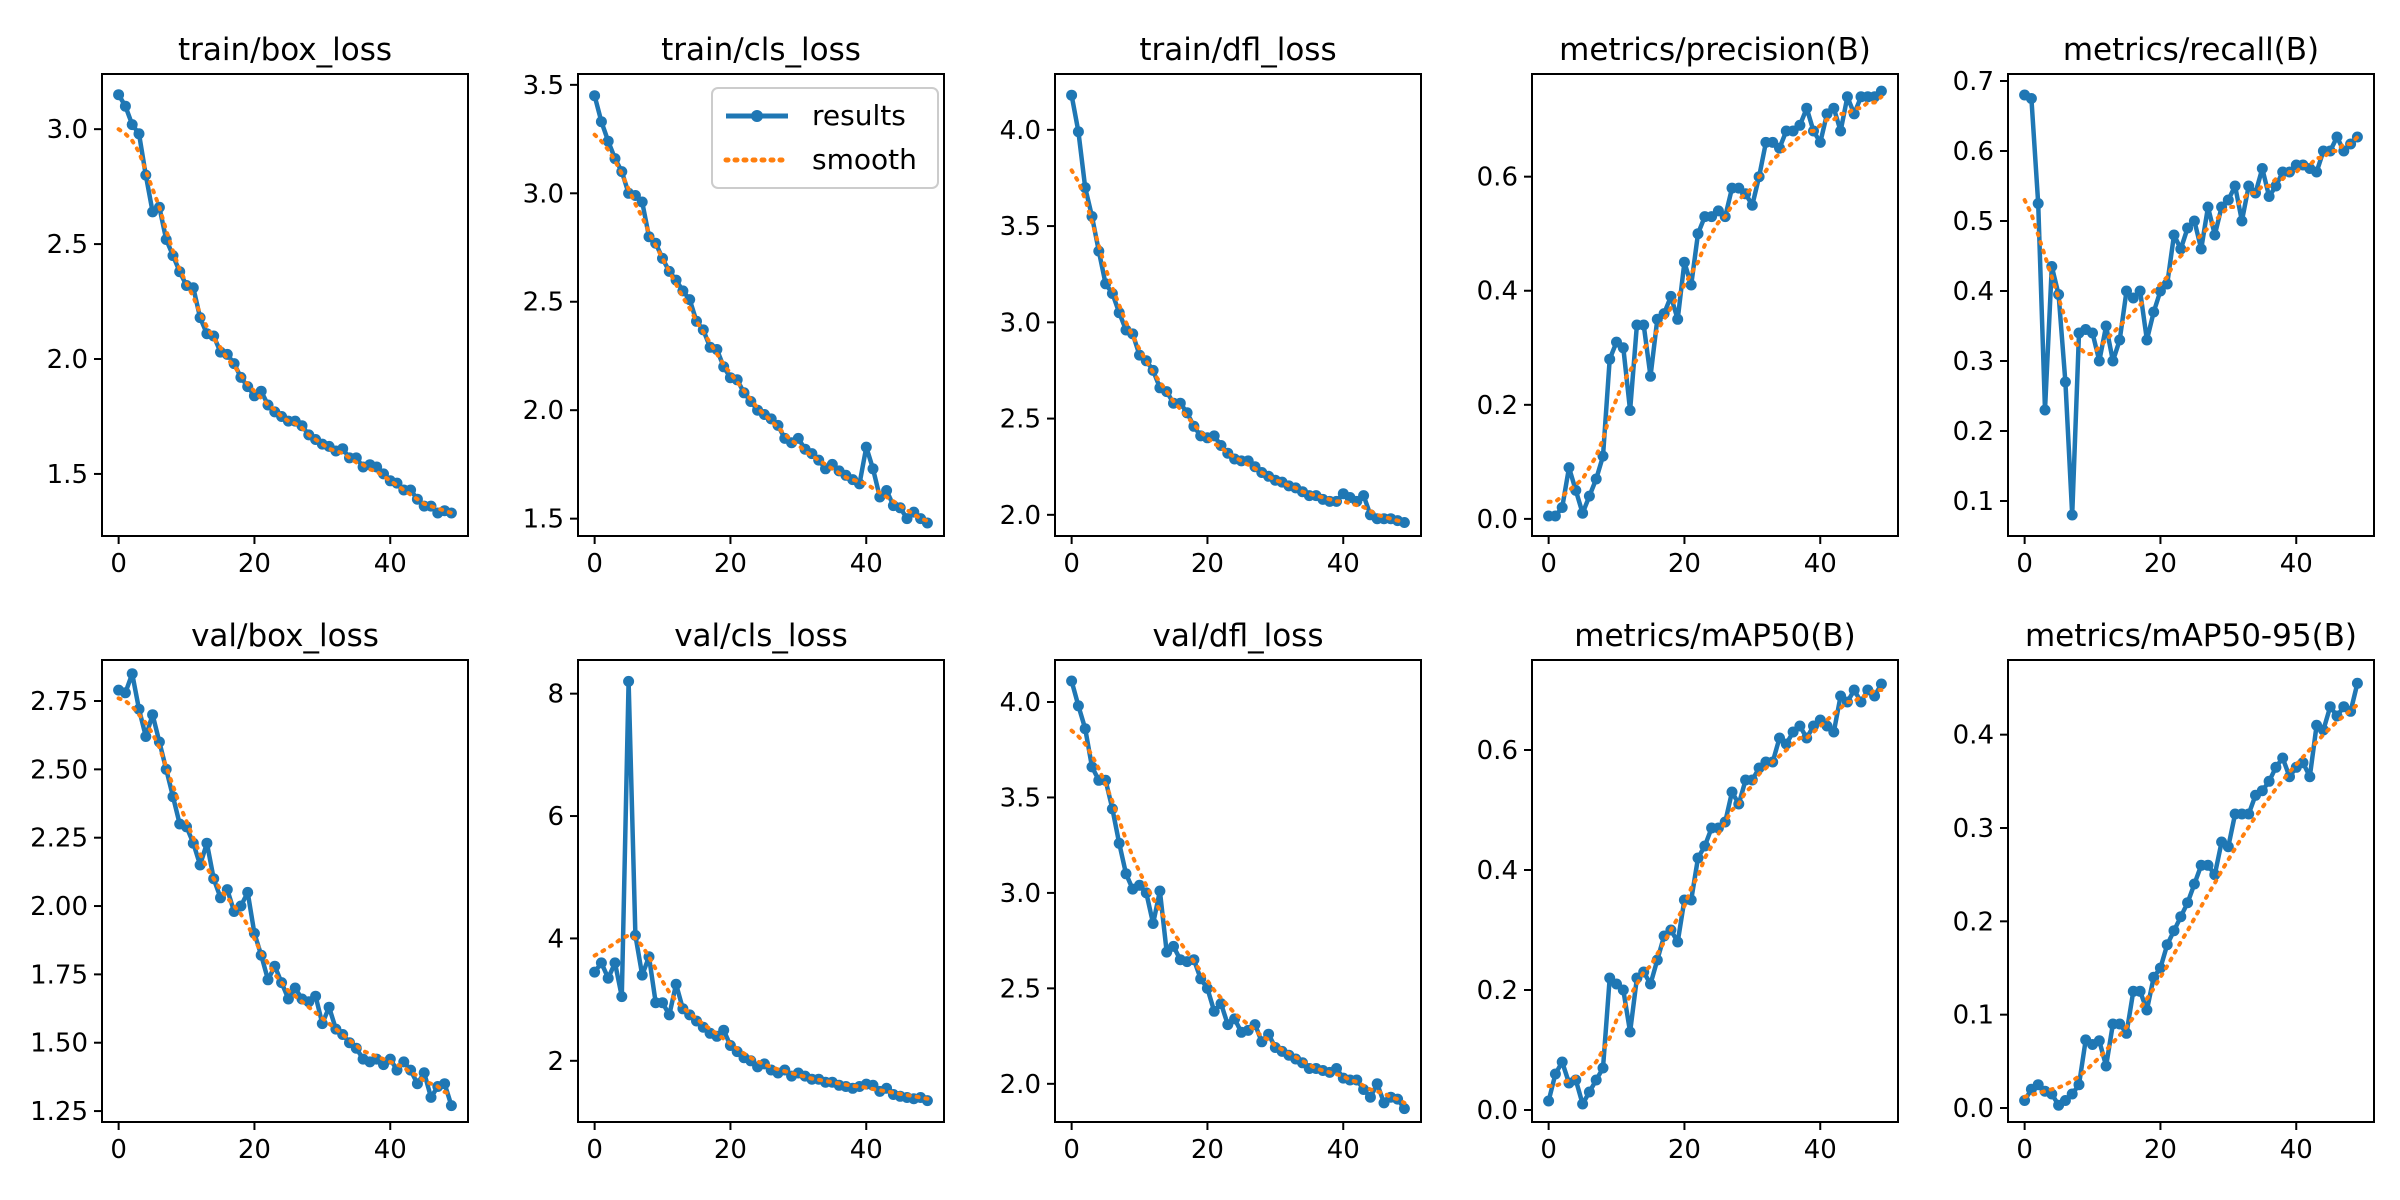 This screenshot has width=2400, height=1200. Describe the element at coordinates (285, 636) in the screenshot. I see `chart-title-val-box-loss: val/box_loss` at that location.